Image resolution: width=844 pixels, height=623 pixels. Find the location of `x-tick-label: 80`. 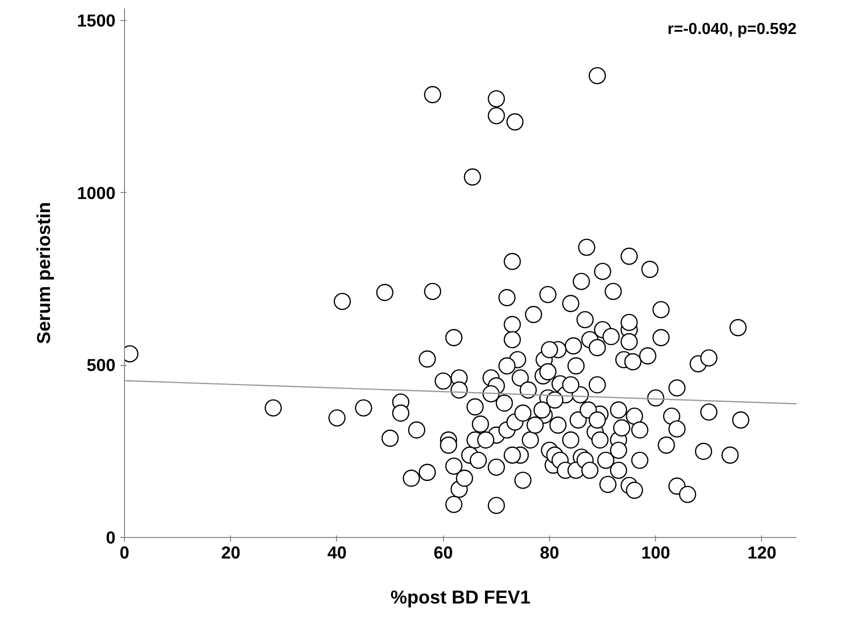

x-tick-label: 80 is located at coordinates (550, 552).